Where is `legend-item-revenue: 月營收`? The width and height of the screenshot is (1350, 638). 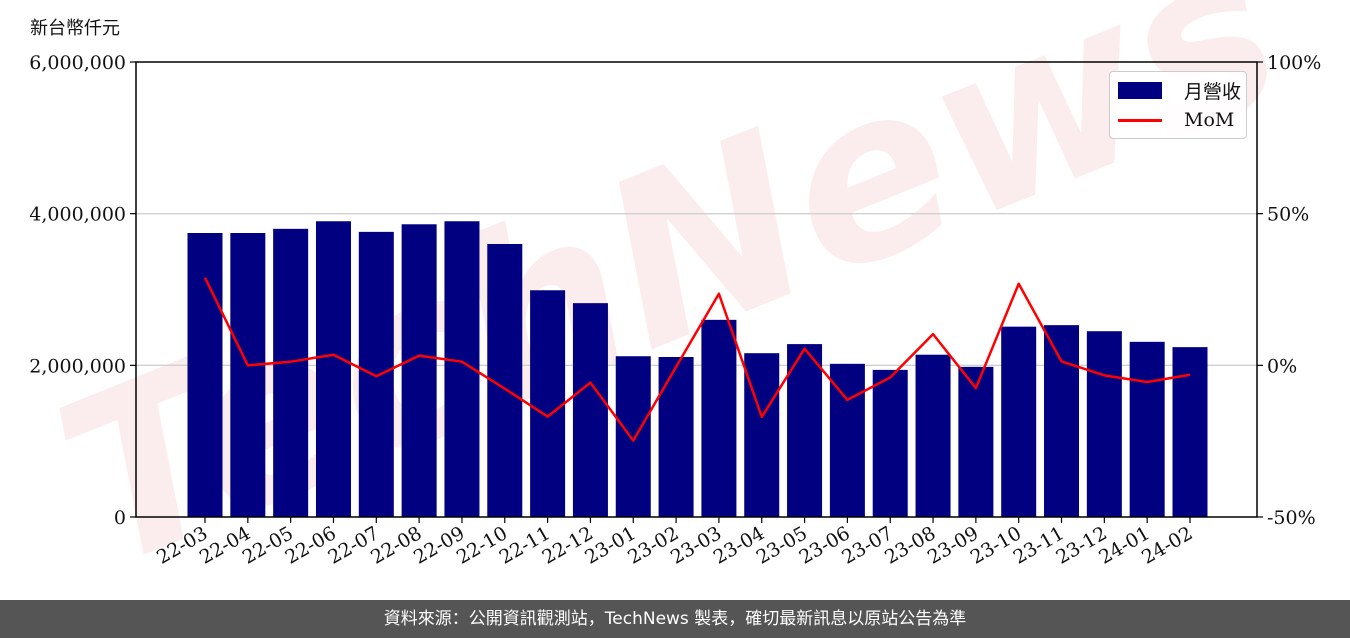 legend-item-revenue: 月營收 is located at coordinates (1180, 90).